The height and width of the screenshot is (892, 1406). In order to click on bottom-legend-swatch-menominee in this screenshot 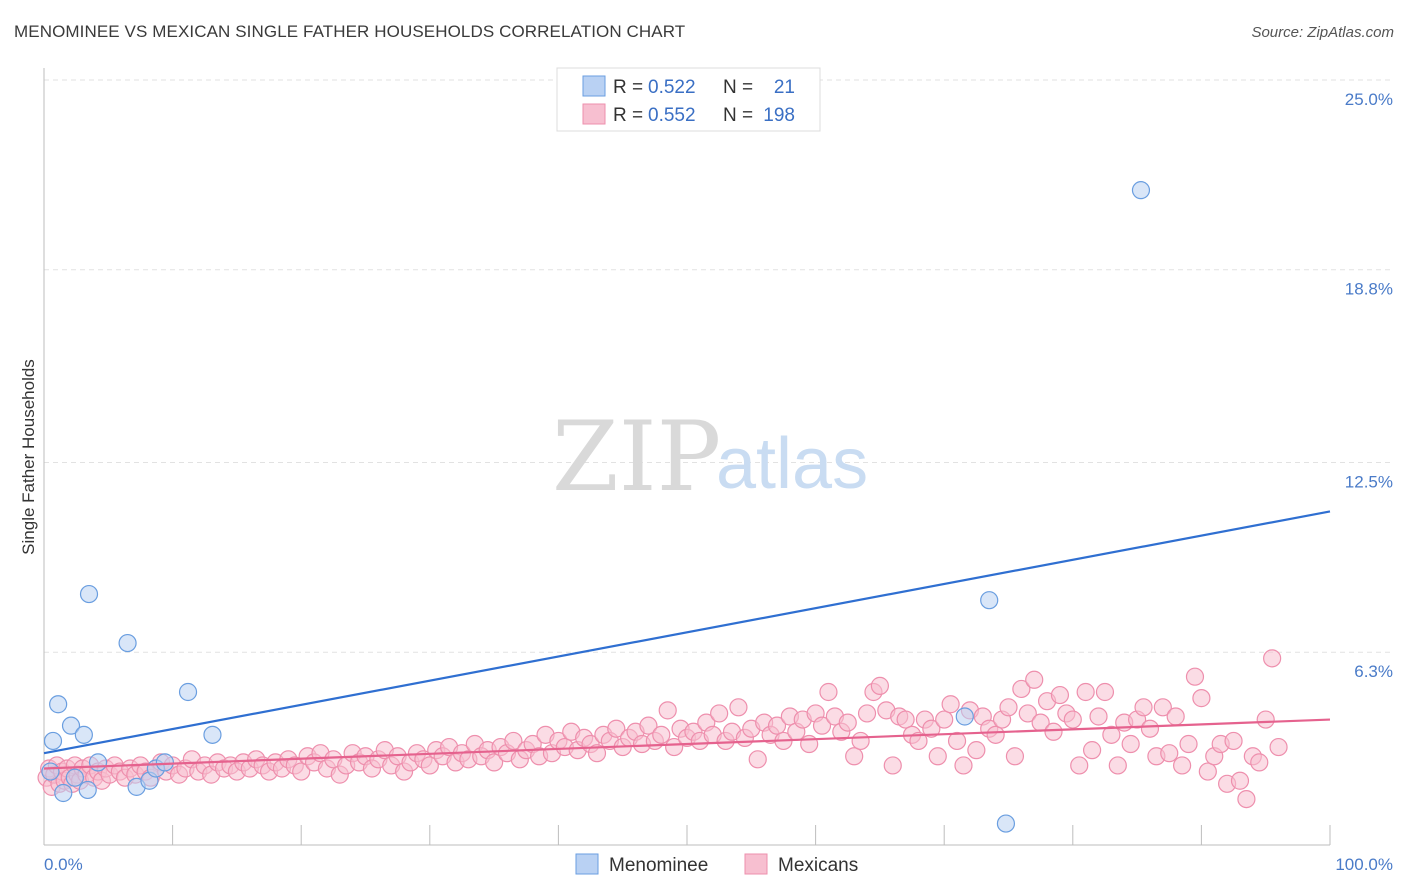, I will do `click(587, 864)`.